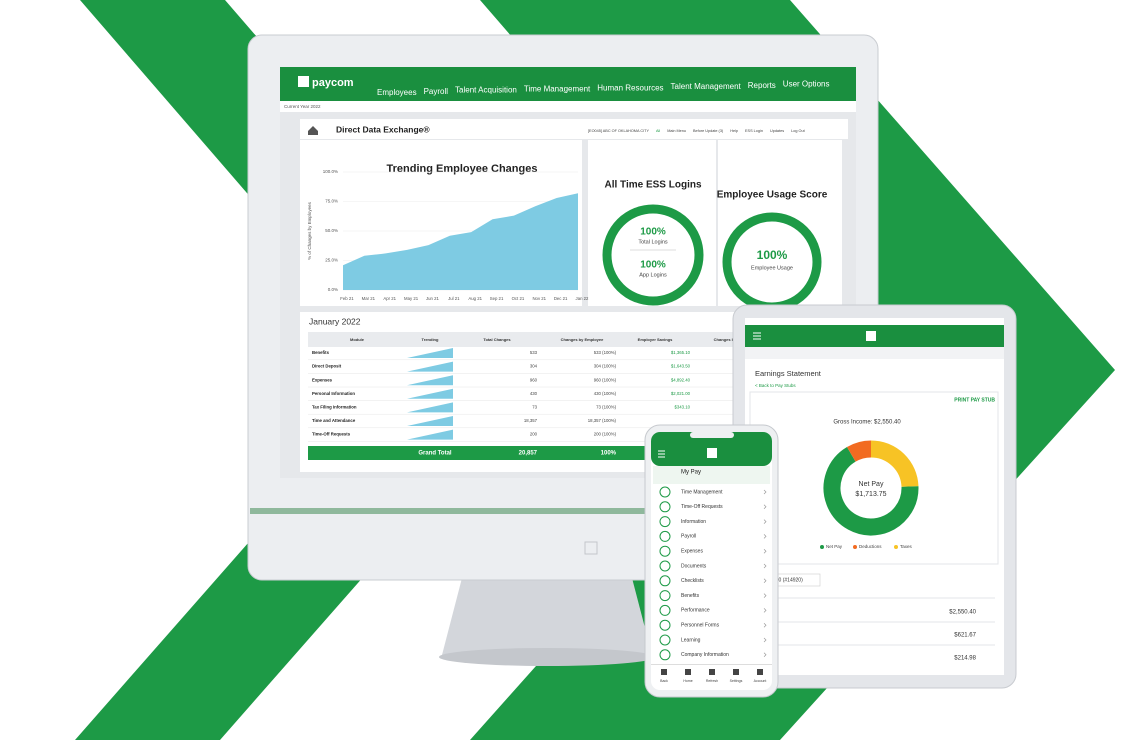 The height and width of the screenshot is (740, 1140). What do you see at coordinates (433, 298) in the screenshot?
I see `x-tick-label: Jun 21` at bounding box center [433, 298].